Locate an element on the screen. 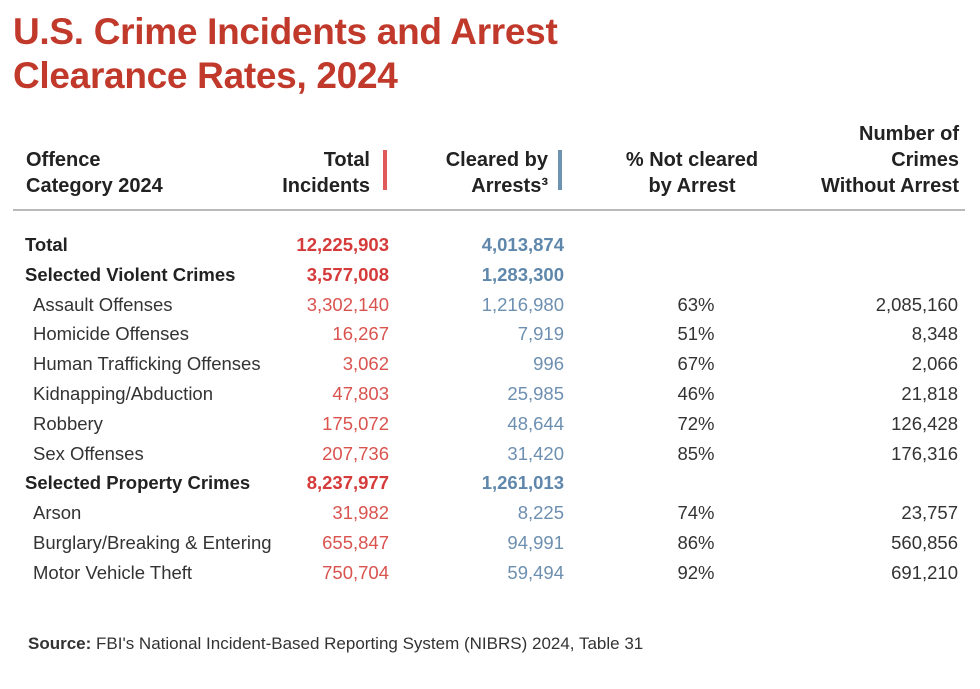 The height and width of the screenshot is (689, 980). row-cleared-by-arrests: 48,644 is located at coordinates (535, 423).